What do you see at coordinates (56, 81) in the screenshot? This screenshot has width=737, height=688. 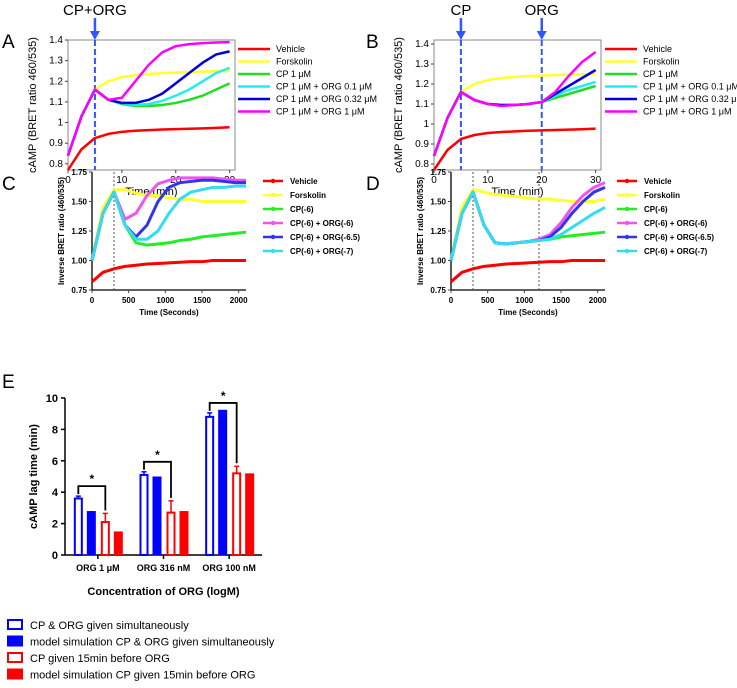 I see `y-tick-label: 1.2` at bounding box center [56, 81].